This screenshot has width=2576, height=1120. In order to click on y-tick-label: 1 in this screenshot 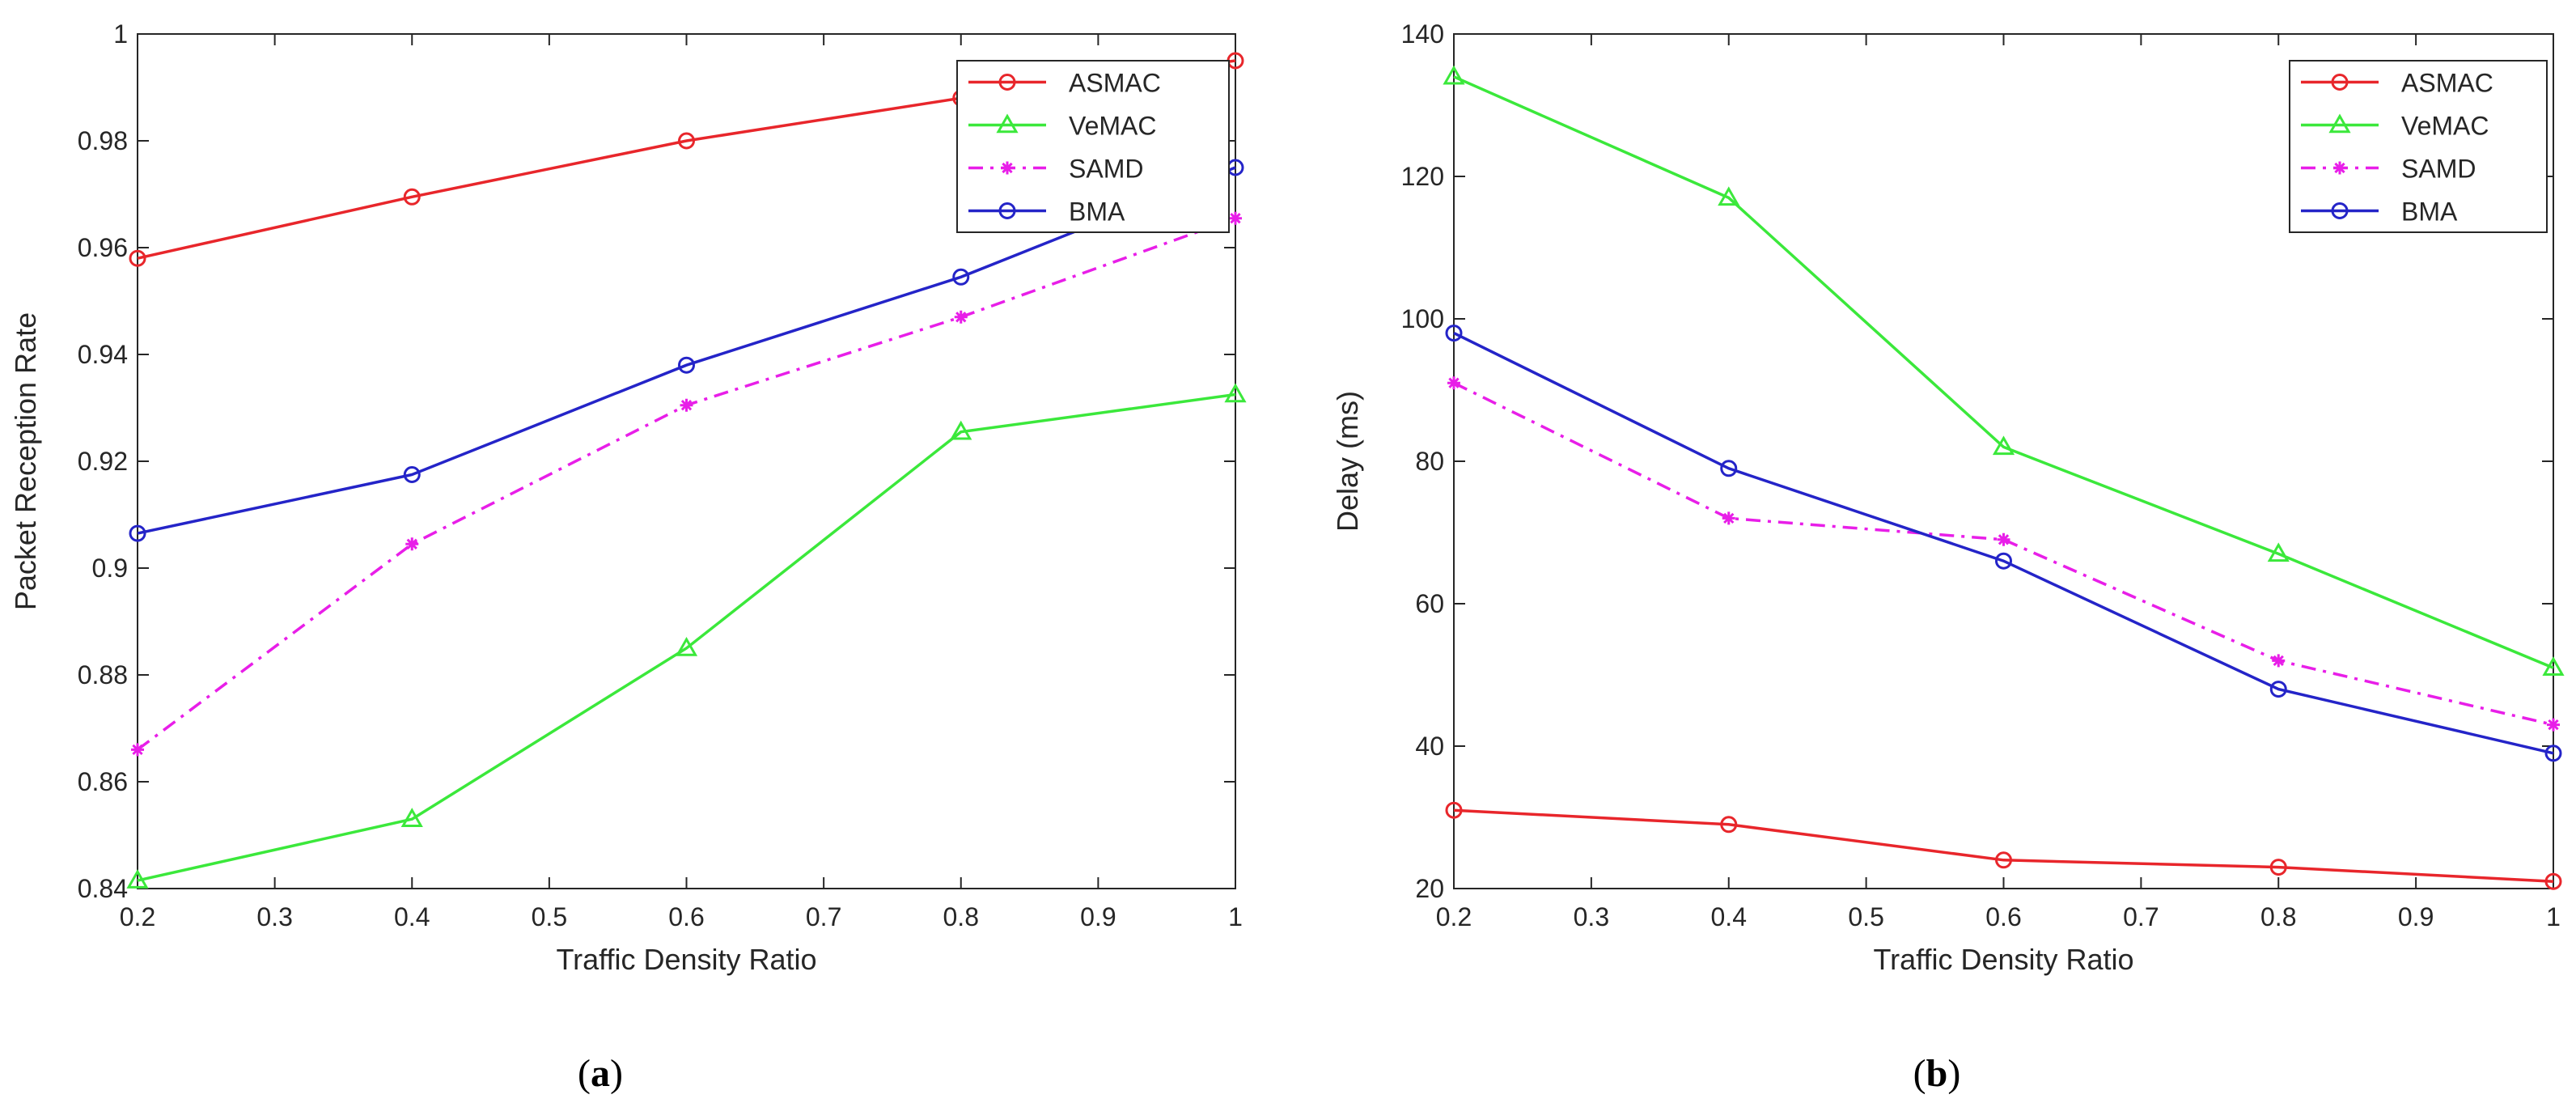, I will do `click(120, 34)`.